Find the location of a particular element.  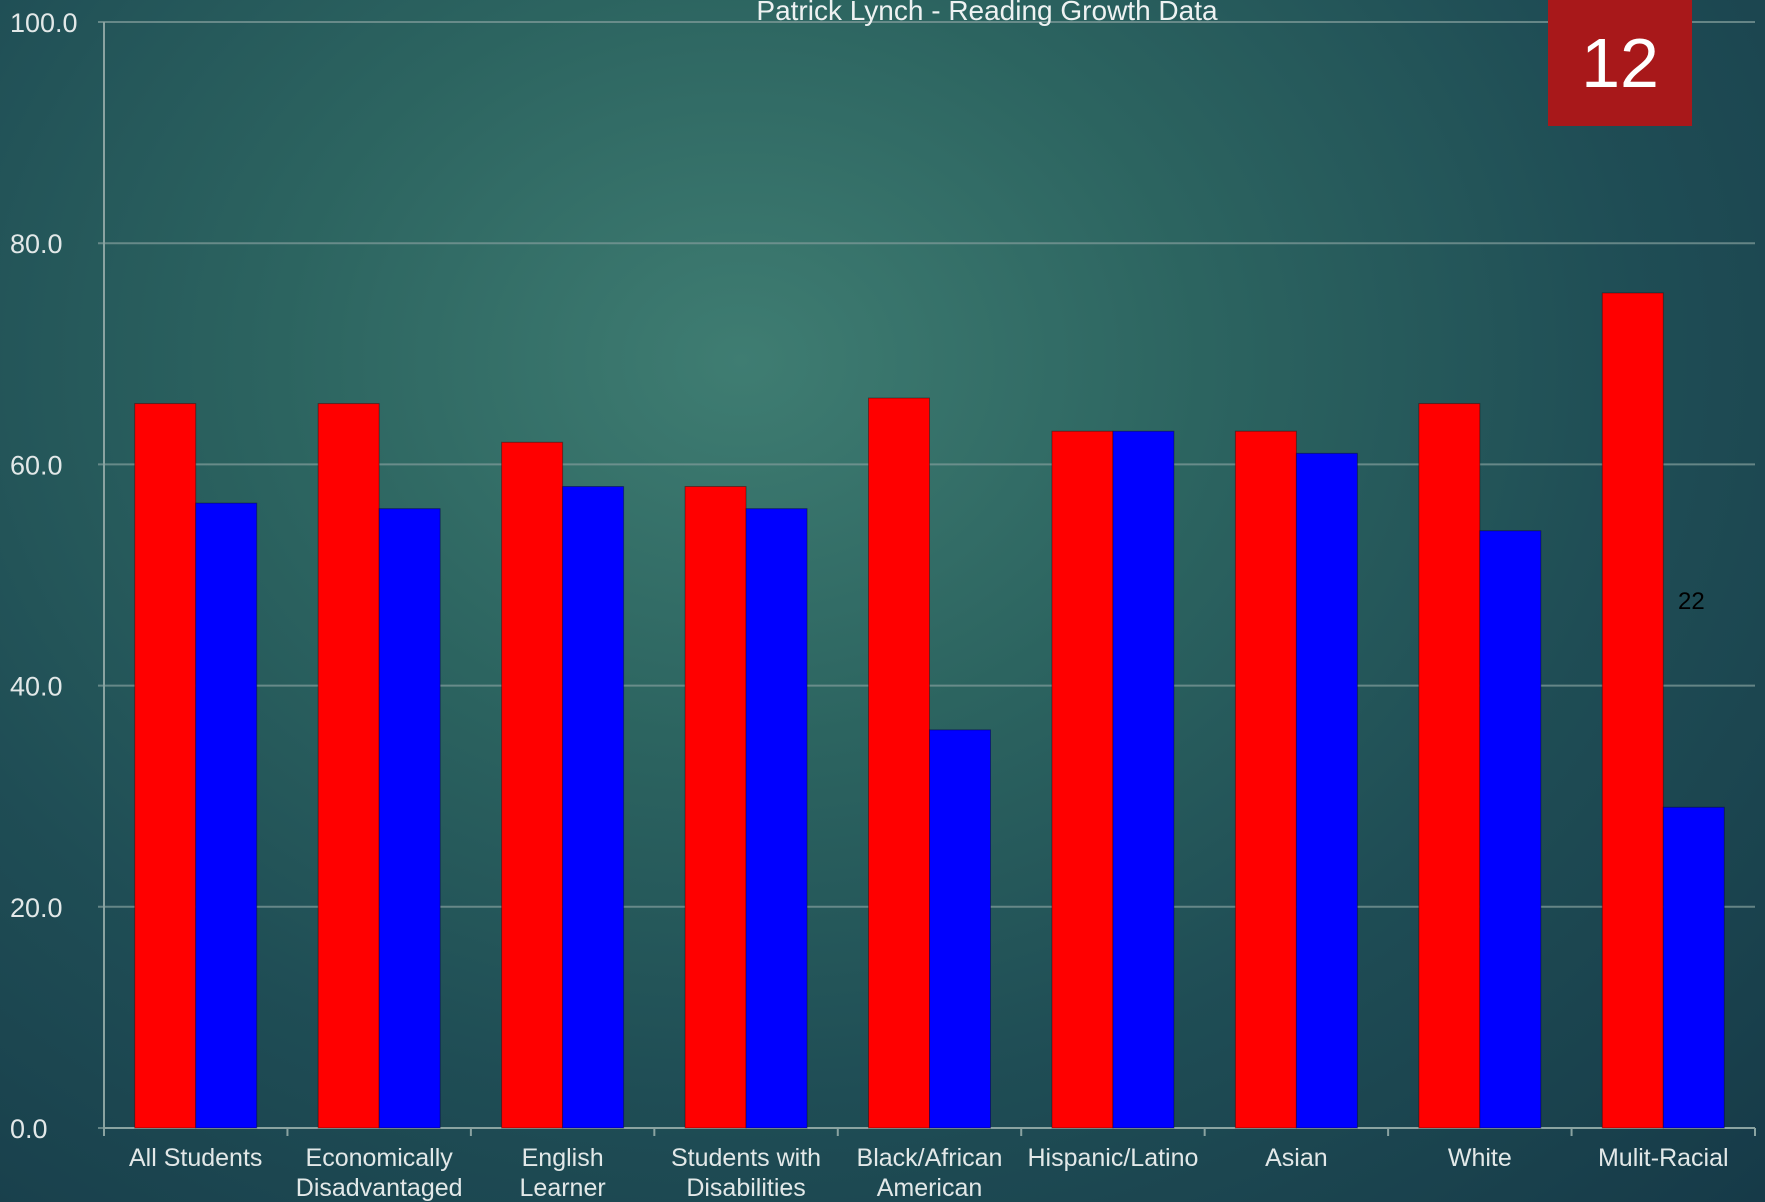

y-tick-label: 80.0 is located at coordinates (36, 244).